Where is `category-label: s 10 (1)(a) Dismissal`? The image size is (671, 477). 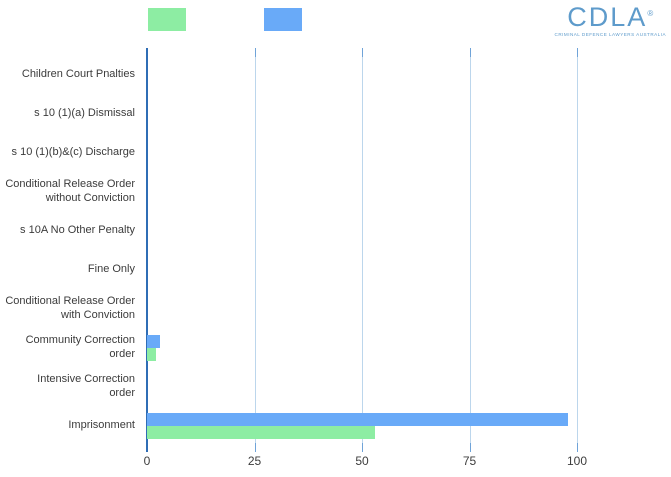 category-label: s 10 (1)(a) Dismissal is located at coordinates (84, 112).